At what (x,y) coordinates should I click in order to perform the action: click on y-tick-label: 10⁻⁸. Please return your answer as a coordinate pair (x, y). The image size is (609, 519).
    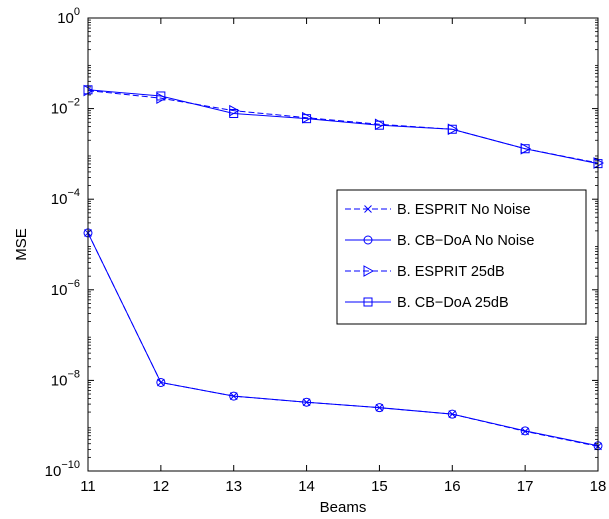
    Looking at the image, I should click on (65, 378).